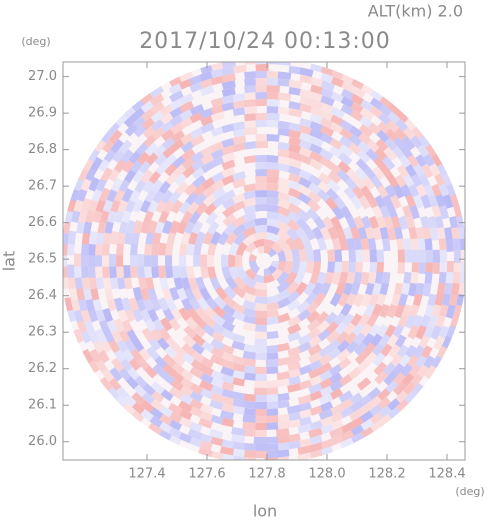 This screenshot has width=491, height=521. Describe the element at coordinates (9, 261) in the screenshot. I see `y-axis-title: lat` at that location.